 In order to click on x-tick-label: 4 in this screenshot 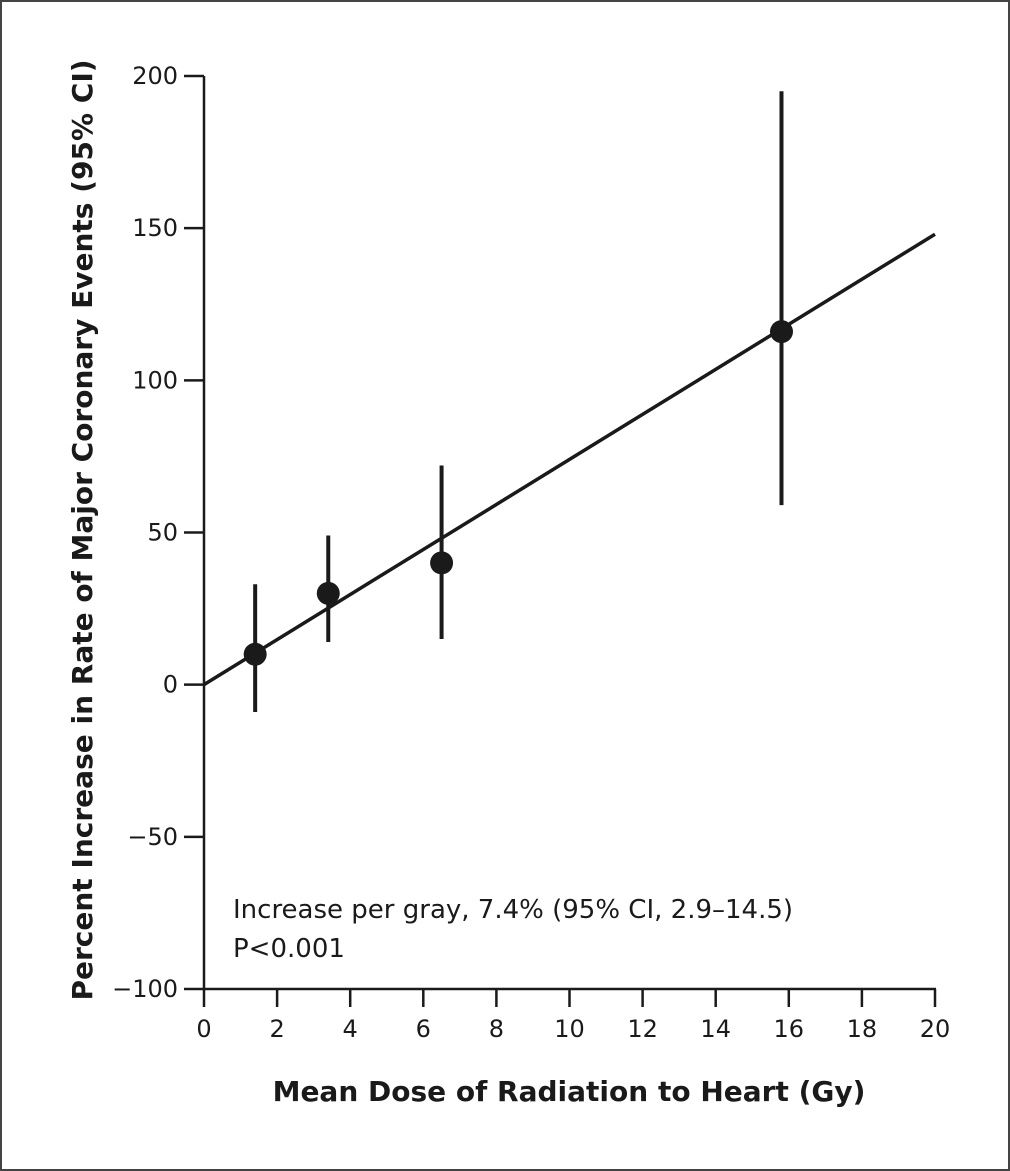, I will do `click(350, 1029)`.